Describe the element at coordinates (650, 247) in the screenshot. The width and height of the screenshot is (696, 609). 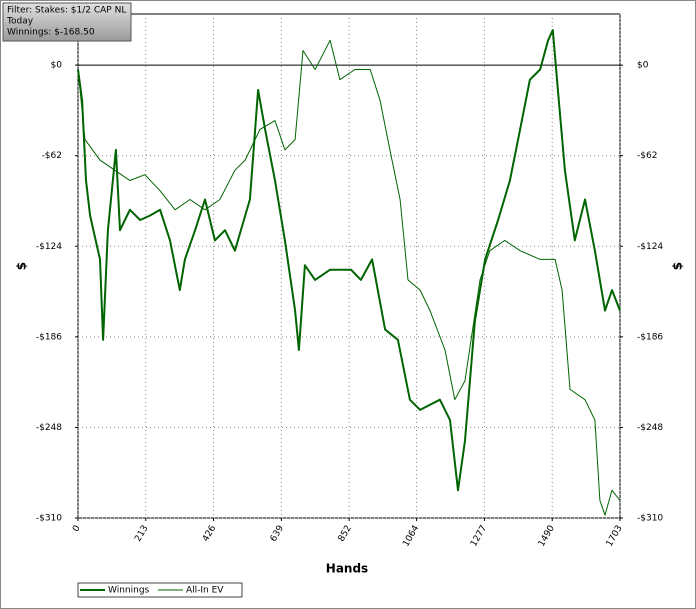
I see `y2-tick-label: -$124` at that location.